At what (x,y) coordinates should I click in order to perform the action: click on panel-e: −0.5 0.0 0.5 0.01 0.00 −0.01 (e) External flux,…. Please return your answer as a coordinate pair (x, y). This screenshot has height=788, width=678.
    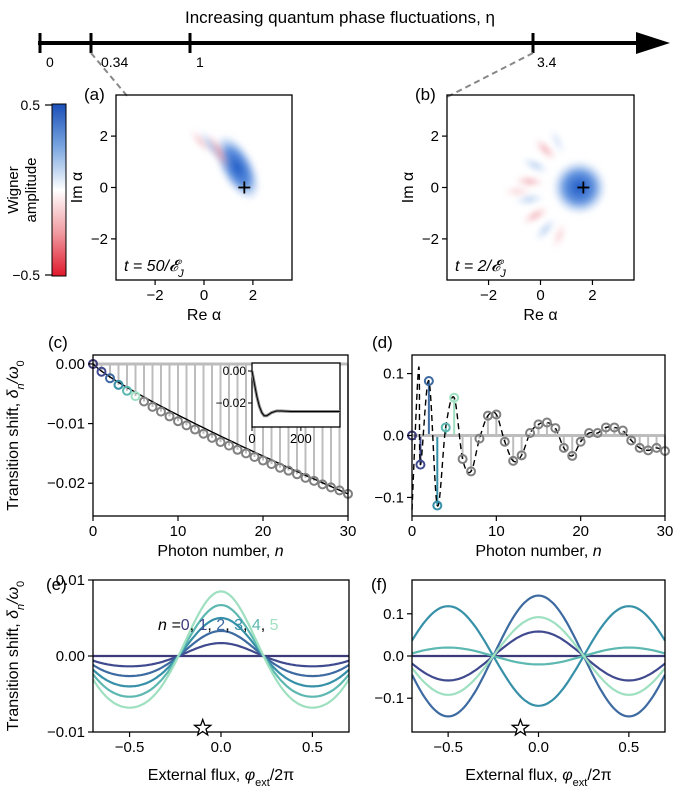
    Looking at the image, I should click on (177, 680).